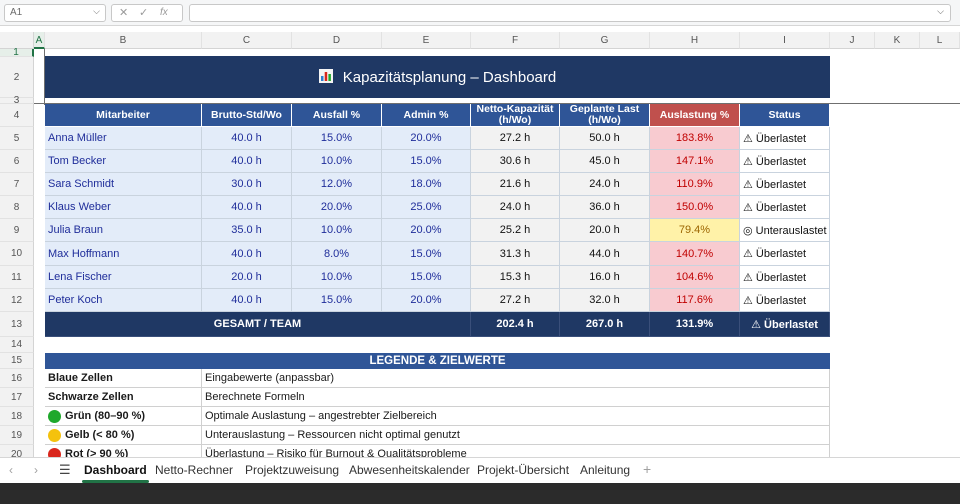 This screenshot has width=960, height=504. Describe the element at coordinates (123, 300) in the screenshot. I see `employee-name: Peter Koch` at that location.